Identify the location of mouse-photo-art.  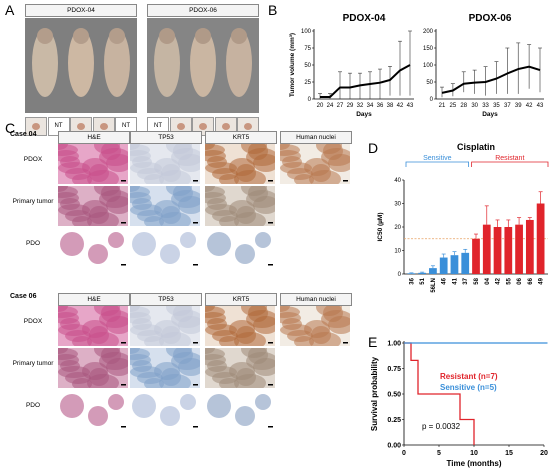
(203, 65).